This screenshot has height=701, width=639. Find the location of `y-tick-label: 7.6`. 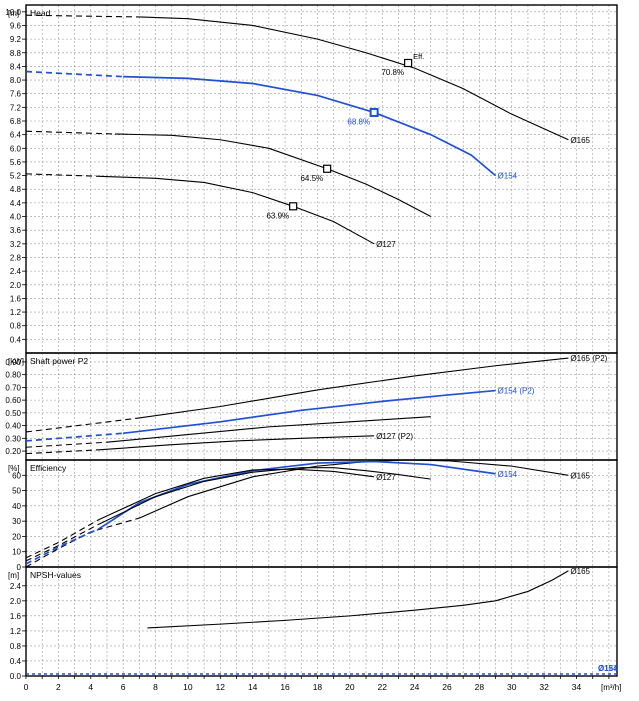

y-tick-label: 7.6 is located at coordinates (16, 94).